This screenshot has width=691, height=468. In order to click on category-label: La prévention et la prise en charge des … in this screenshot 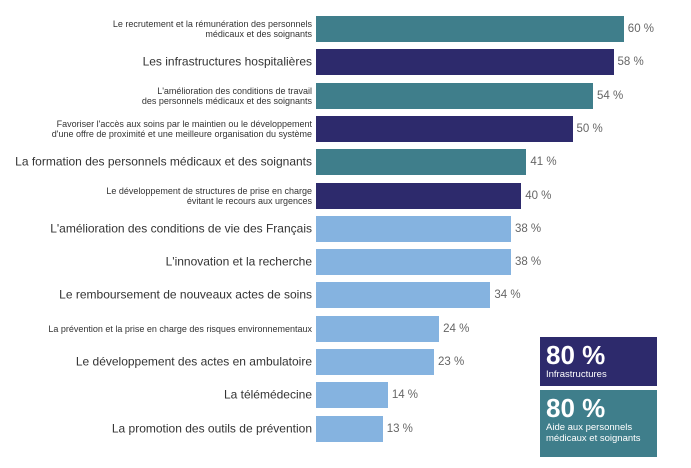, I will do `click(180, 328)`.